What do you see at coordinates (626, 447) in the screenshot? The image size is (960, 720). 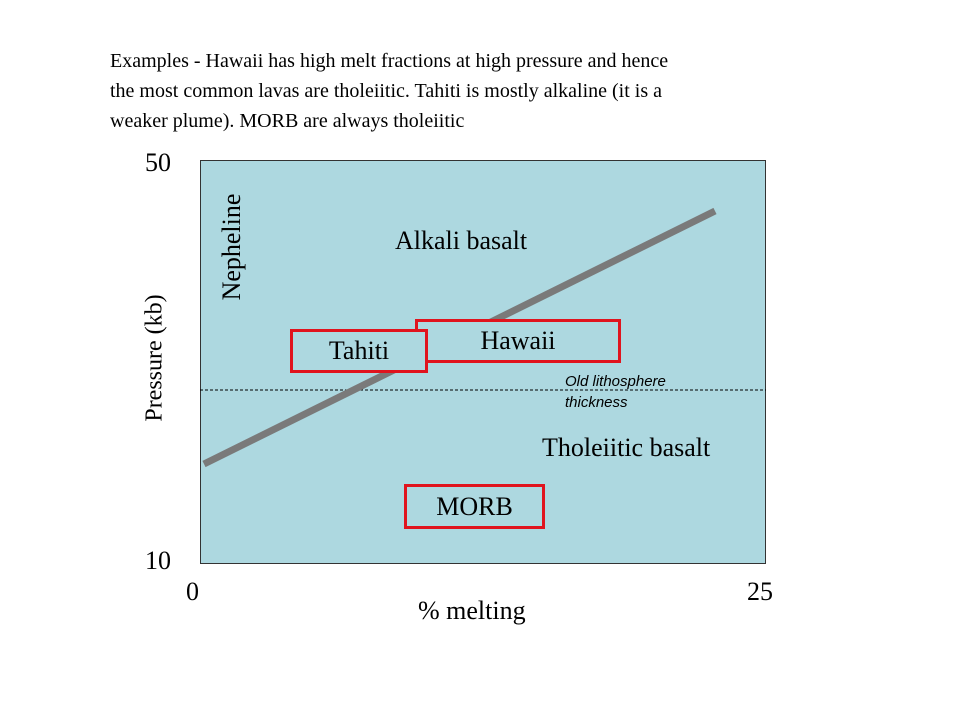 I see `region-tholeiitic-basalt: Tholeiitic basalt` at bounding box center [626, 447].